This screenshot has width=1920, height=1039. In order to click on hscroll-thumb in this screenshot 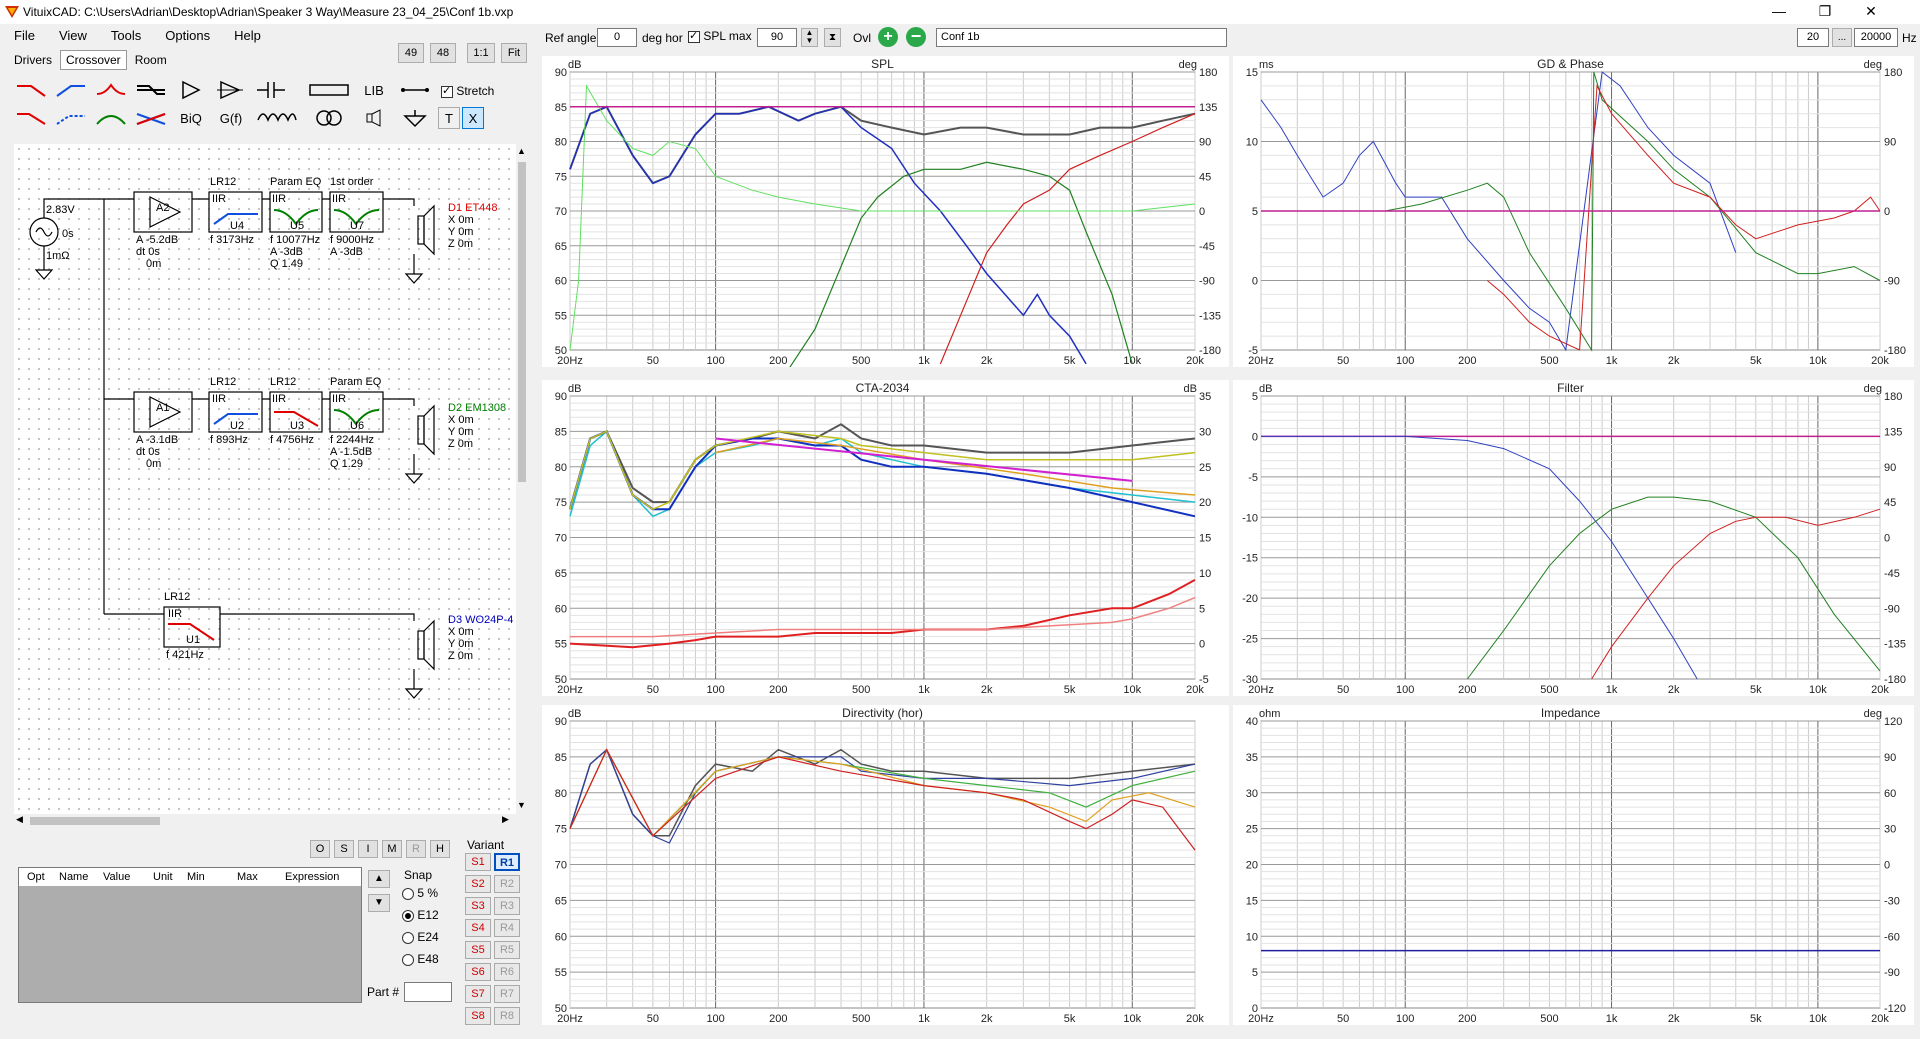, I will do `click(95, 821)`.